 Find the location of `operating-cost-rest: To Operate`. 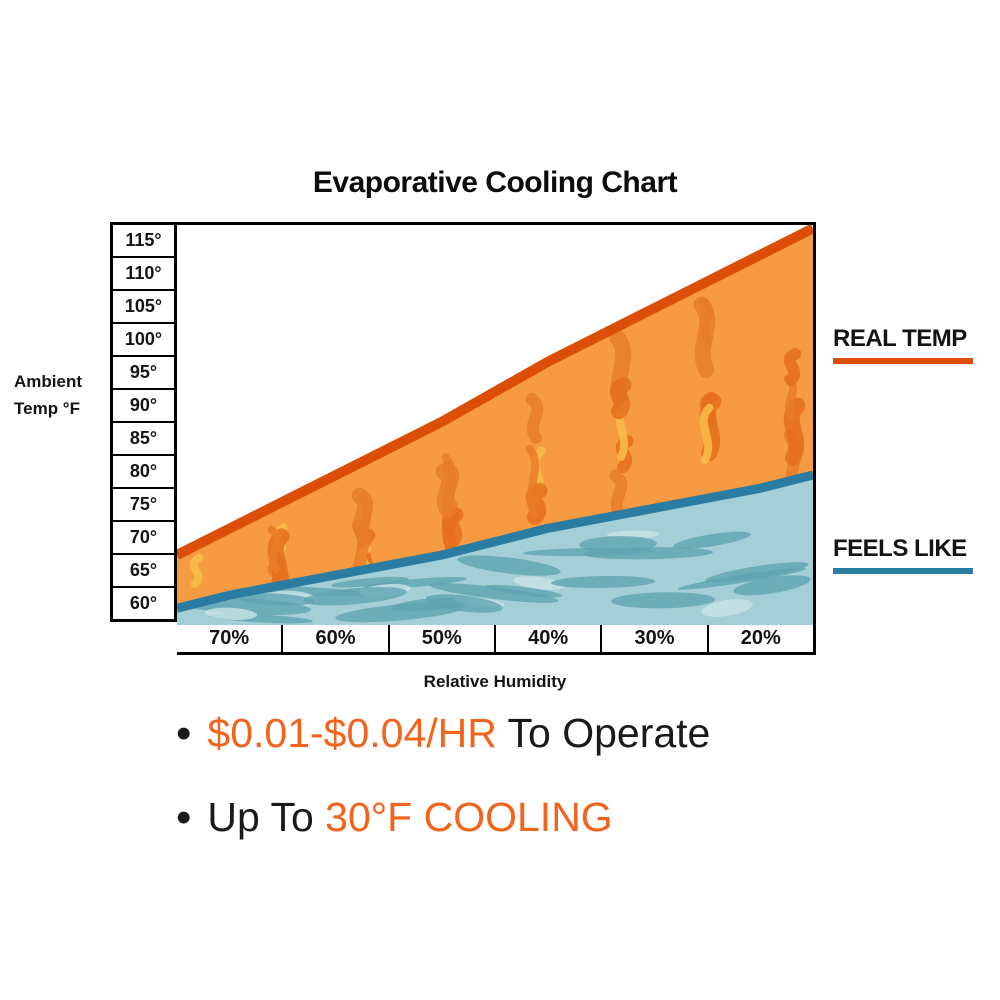

operating-cost-rest: To Operate is located at coordinates (603, 733).